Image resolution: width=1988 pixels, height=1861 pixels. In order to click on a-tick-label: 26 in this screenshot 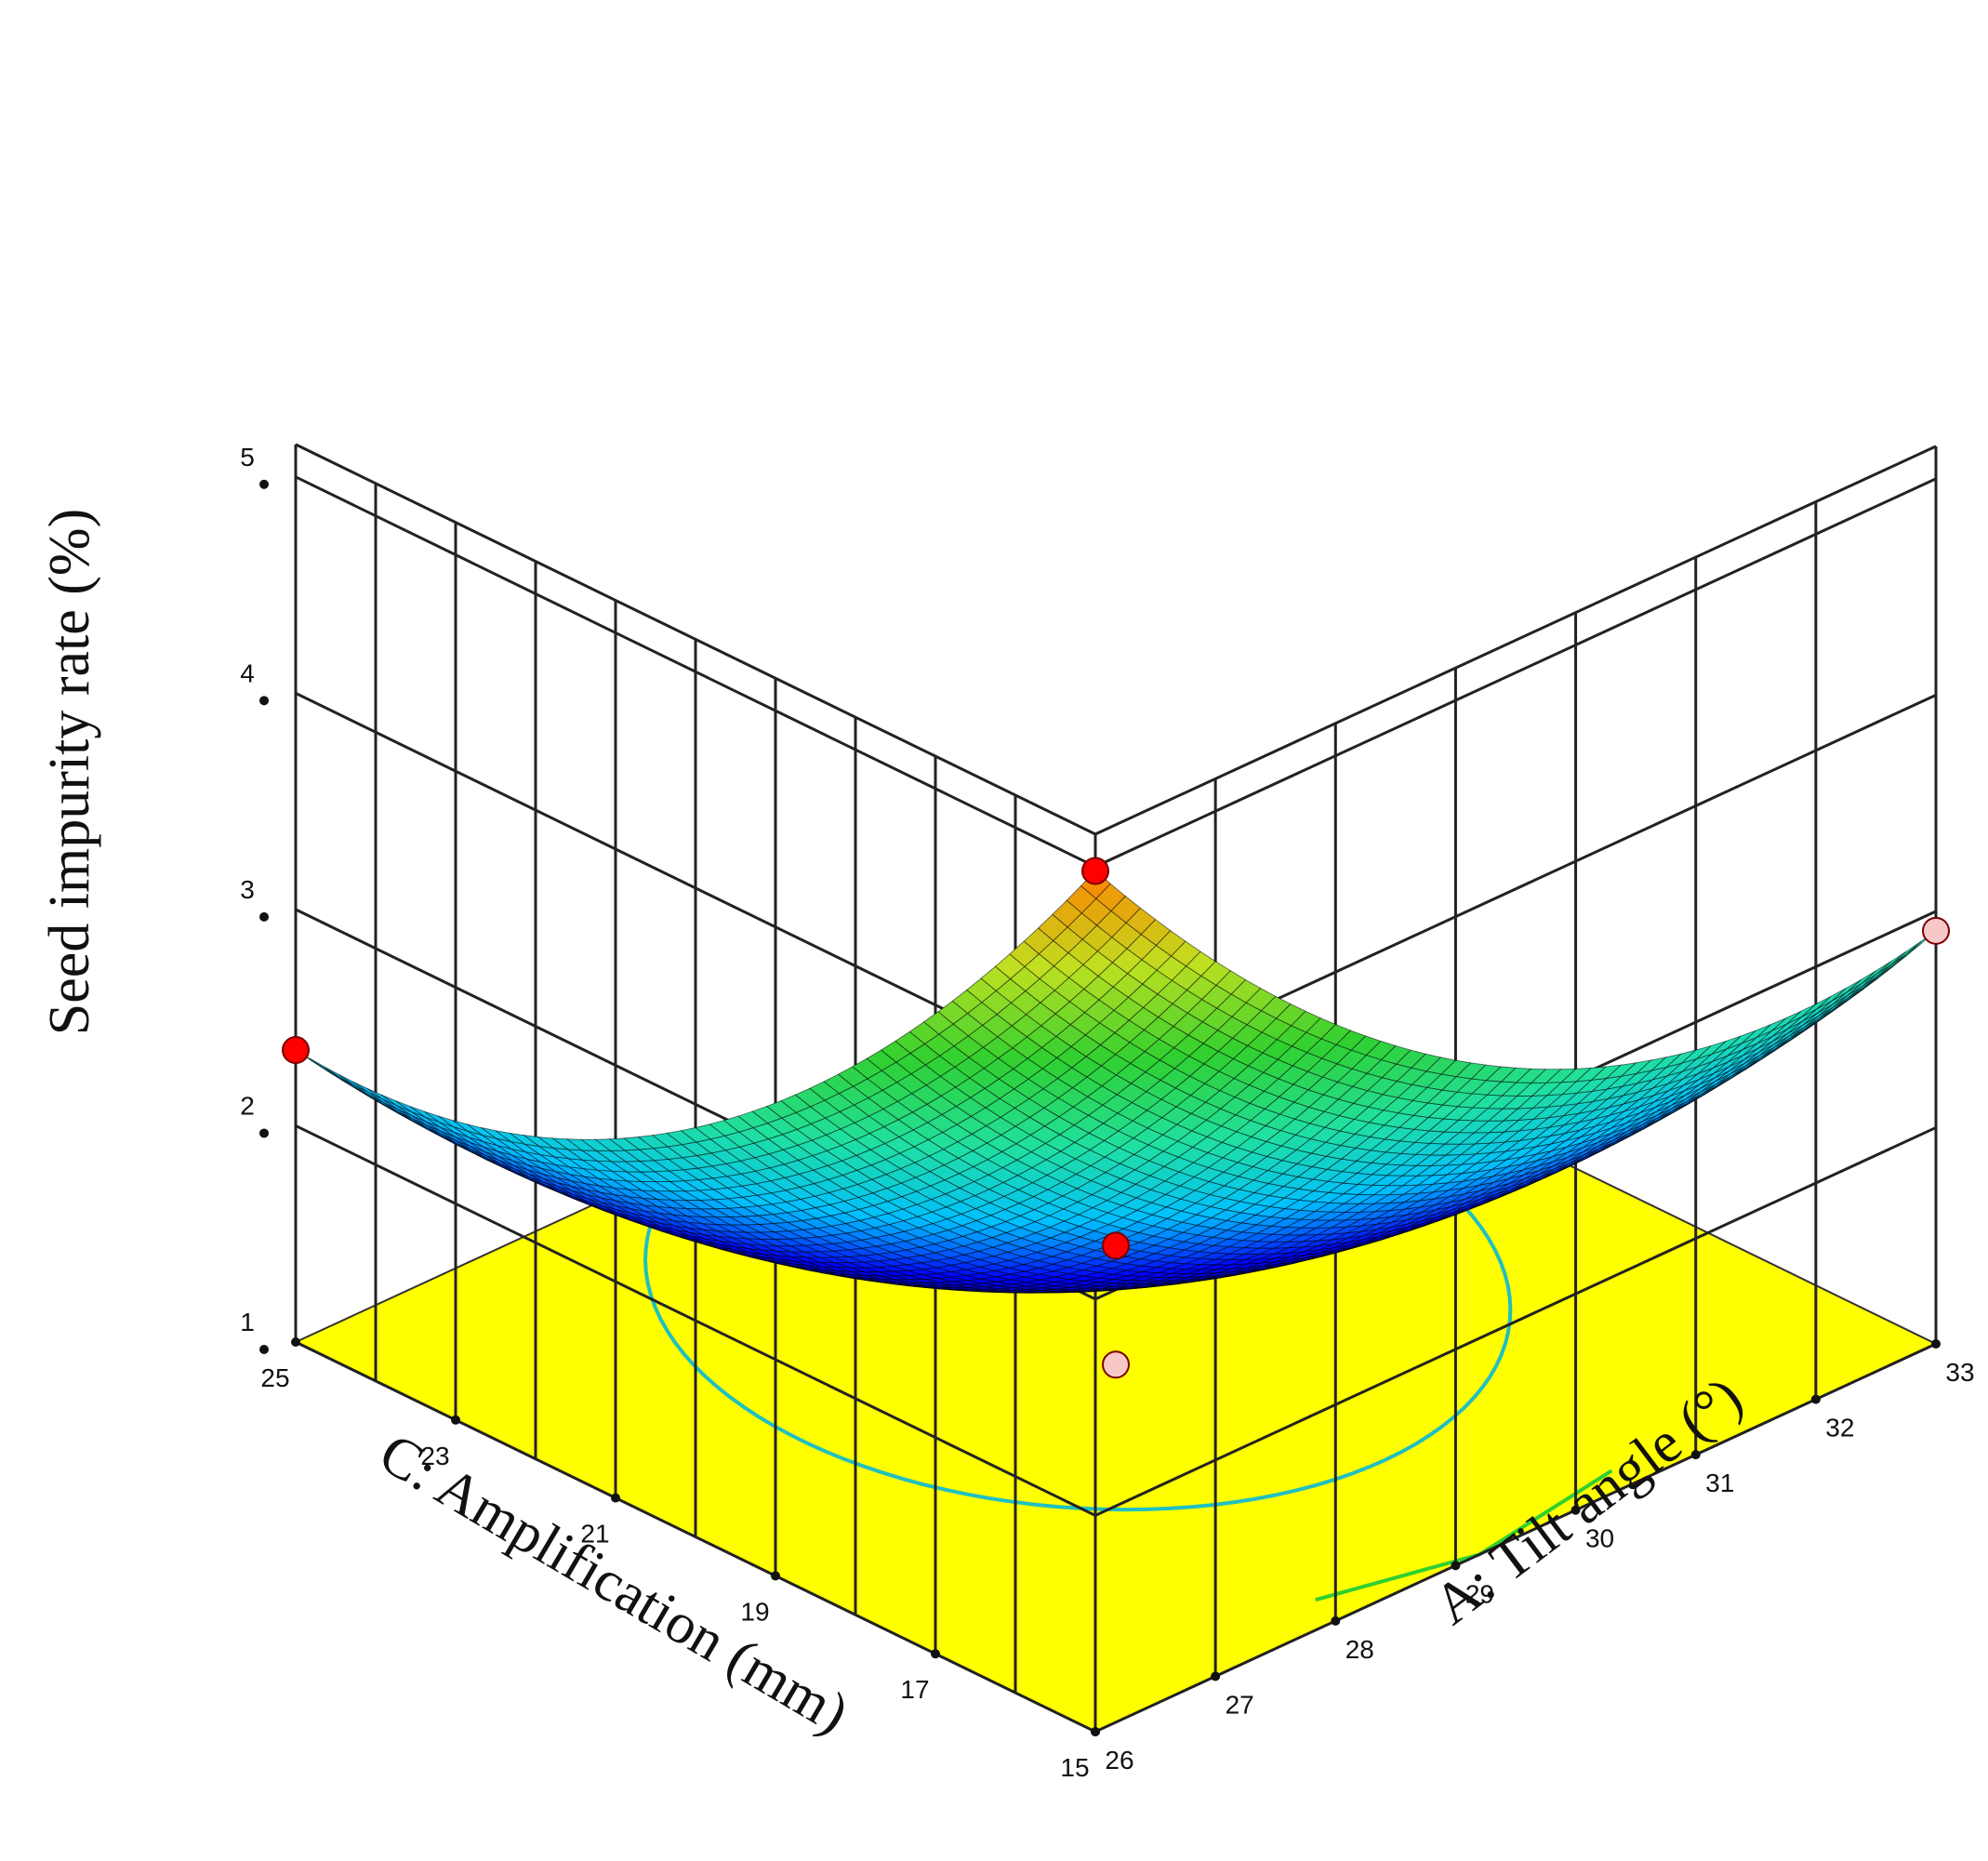, I will do `click(1119, 1760)`.